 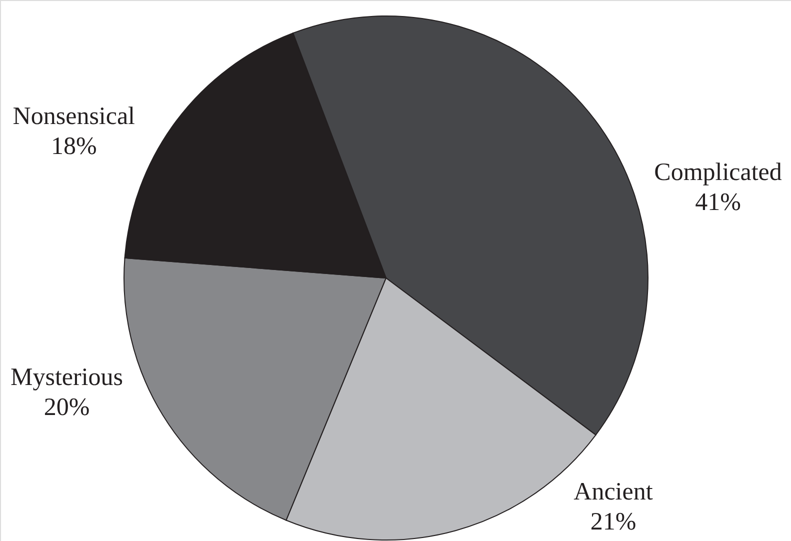 What do you see at coordinates (67, 407) in the screenshot?
I see `data-label: 20%` at bounding box center [67, 407].